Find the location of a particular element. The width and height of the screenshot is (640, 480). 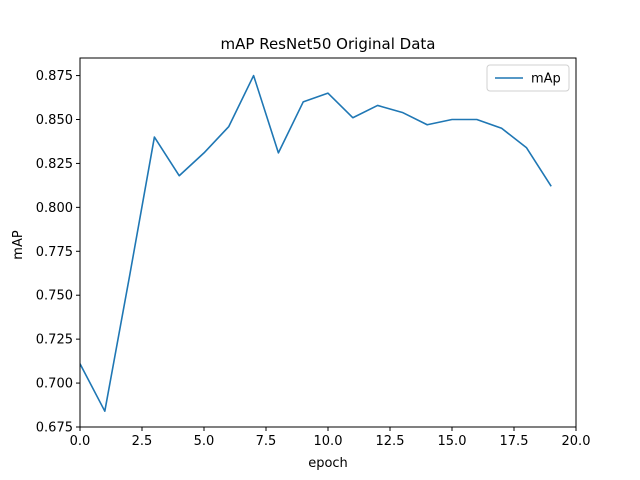

legend-box is located at coordinates (528, 78).